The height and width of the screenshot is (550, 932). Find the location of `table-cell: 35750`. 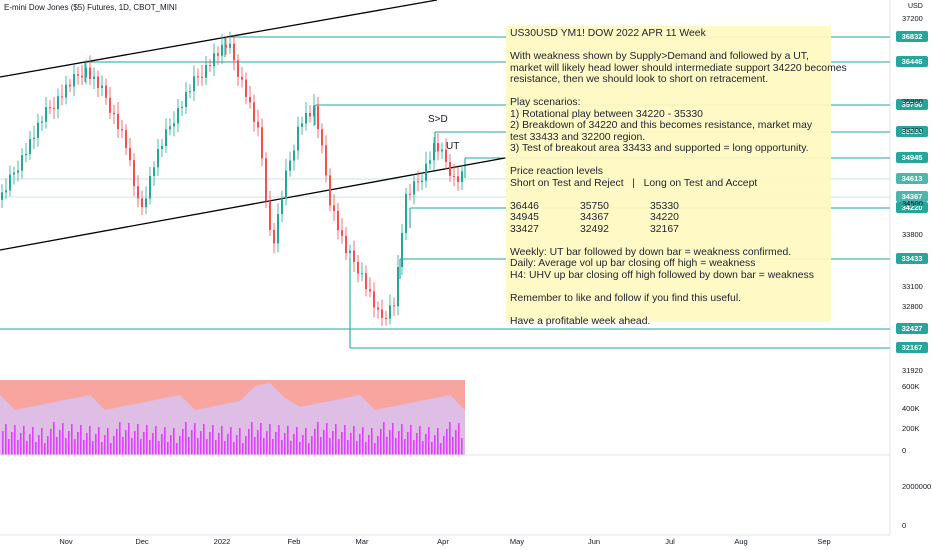

table-cell: 35750 is located at coordinates (594, 206).